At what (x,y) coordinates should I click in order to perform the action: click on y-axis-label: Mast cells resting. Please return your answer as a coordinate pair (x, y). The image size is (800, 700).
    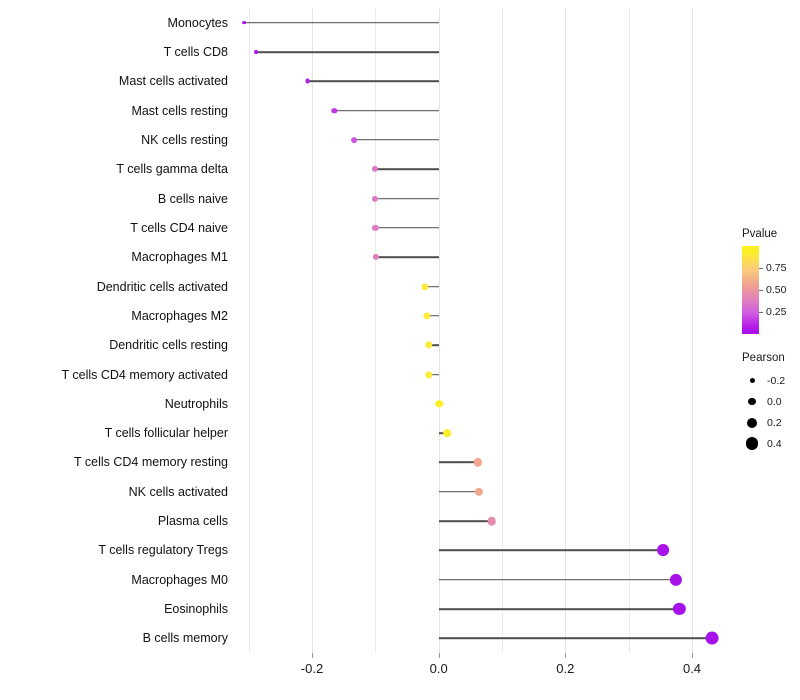
    Looking at the image, I should click on (179, 110).